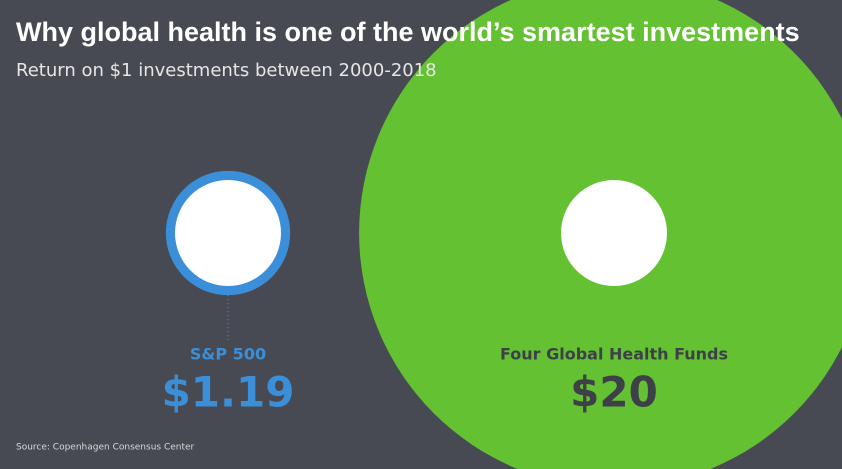 The height and width of the screenshot is (469, 842). What do you see at coordinates (105, 448) in the screenshot?
I see `source: Source: Copenhagen Consensus Center` at bounding box center [105, 448].